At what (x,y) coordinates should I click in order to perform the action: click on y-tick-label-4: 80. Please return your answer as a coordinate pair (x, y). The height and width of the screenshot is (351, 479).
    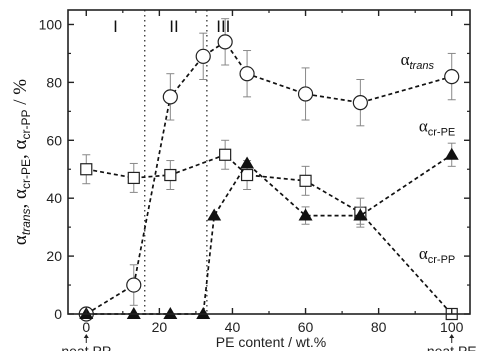
    Looking at the image, I should click on (54, 82).